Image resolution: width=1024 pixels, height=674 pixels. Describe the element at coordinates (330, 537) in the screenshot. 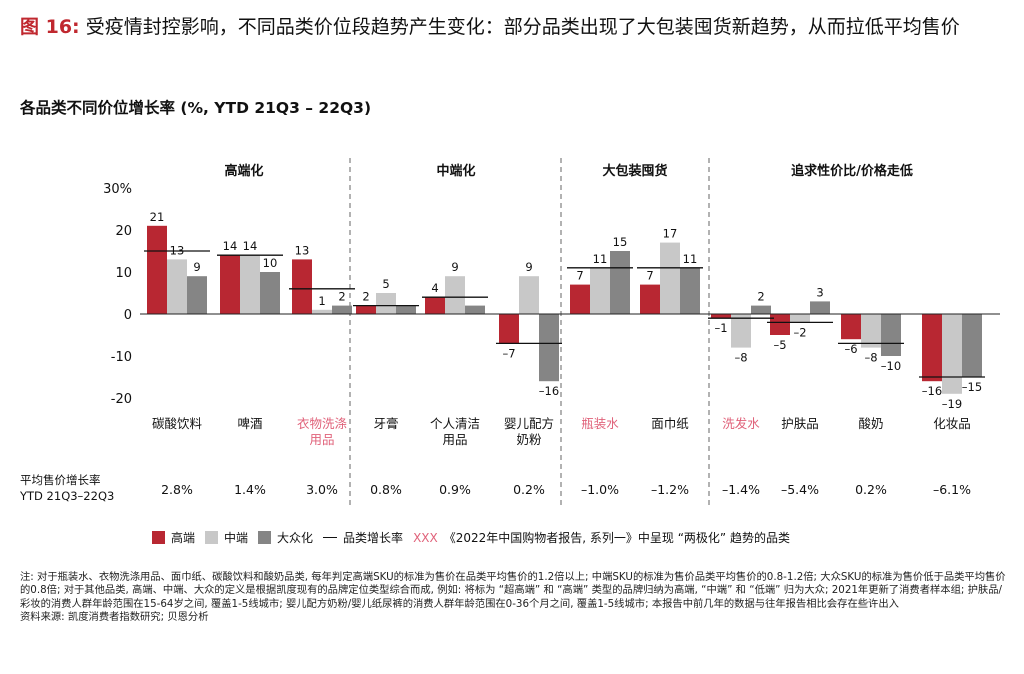

I see `legend-line-symbol` at that location.